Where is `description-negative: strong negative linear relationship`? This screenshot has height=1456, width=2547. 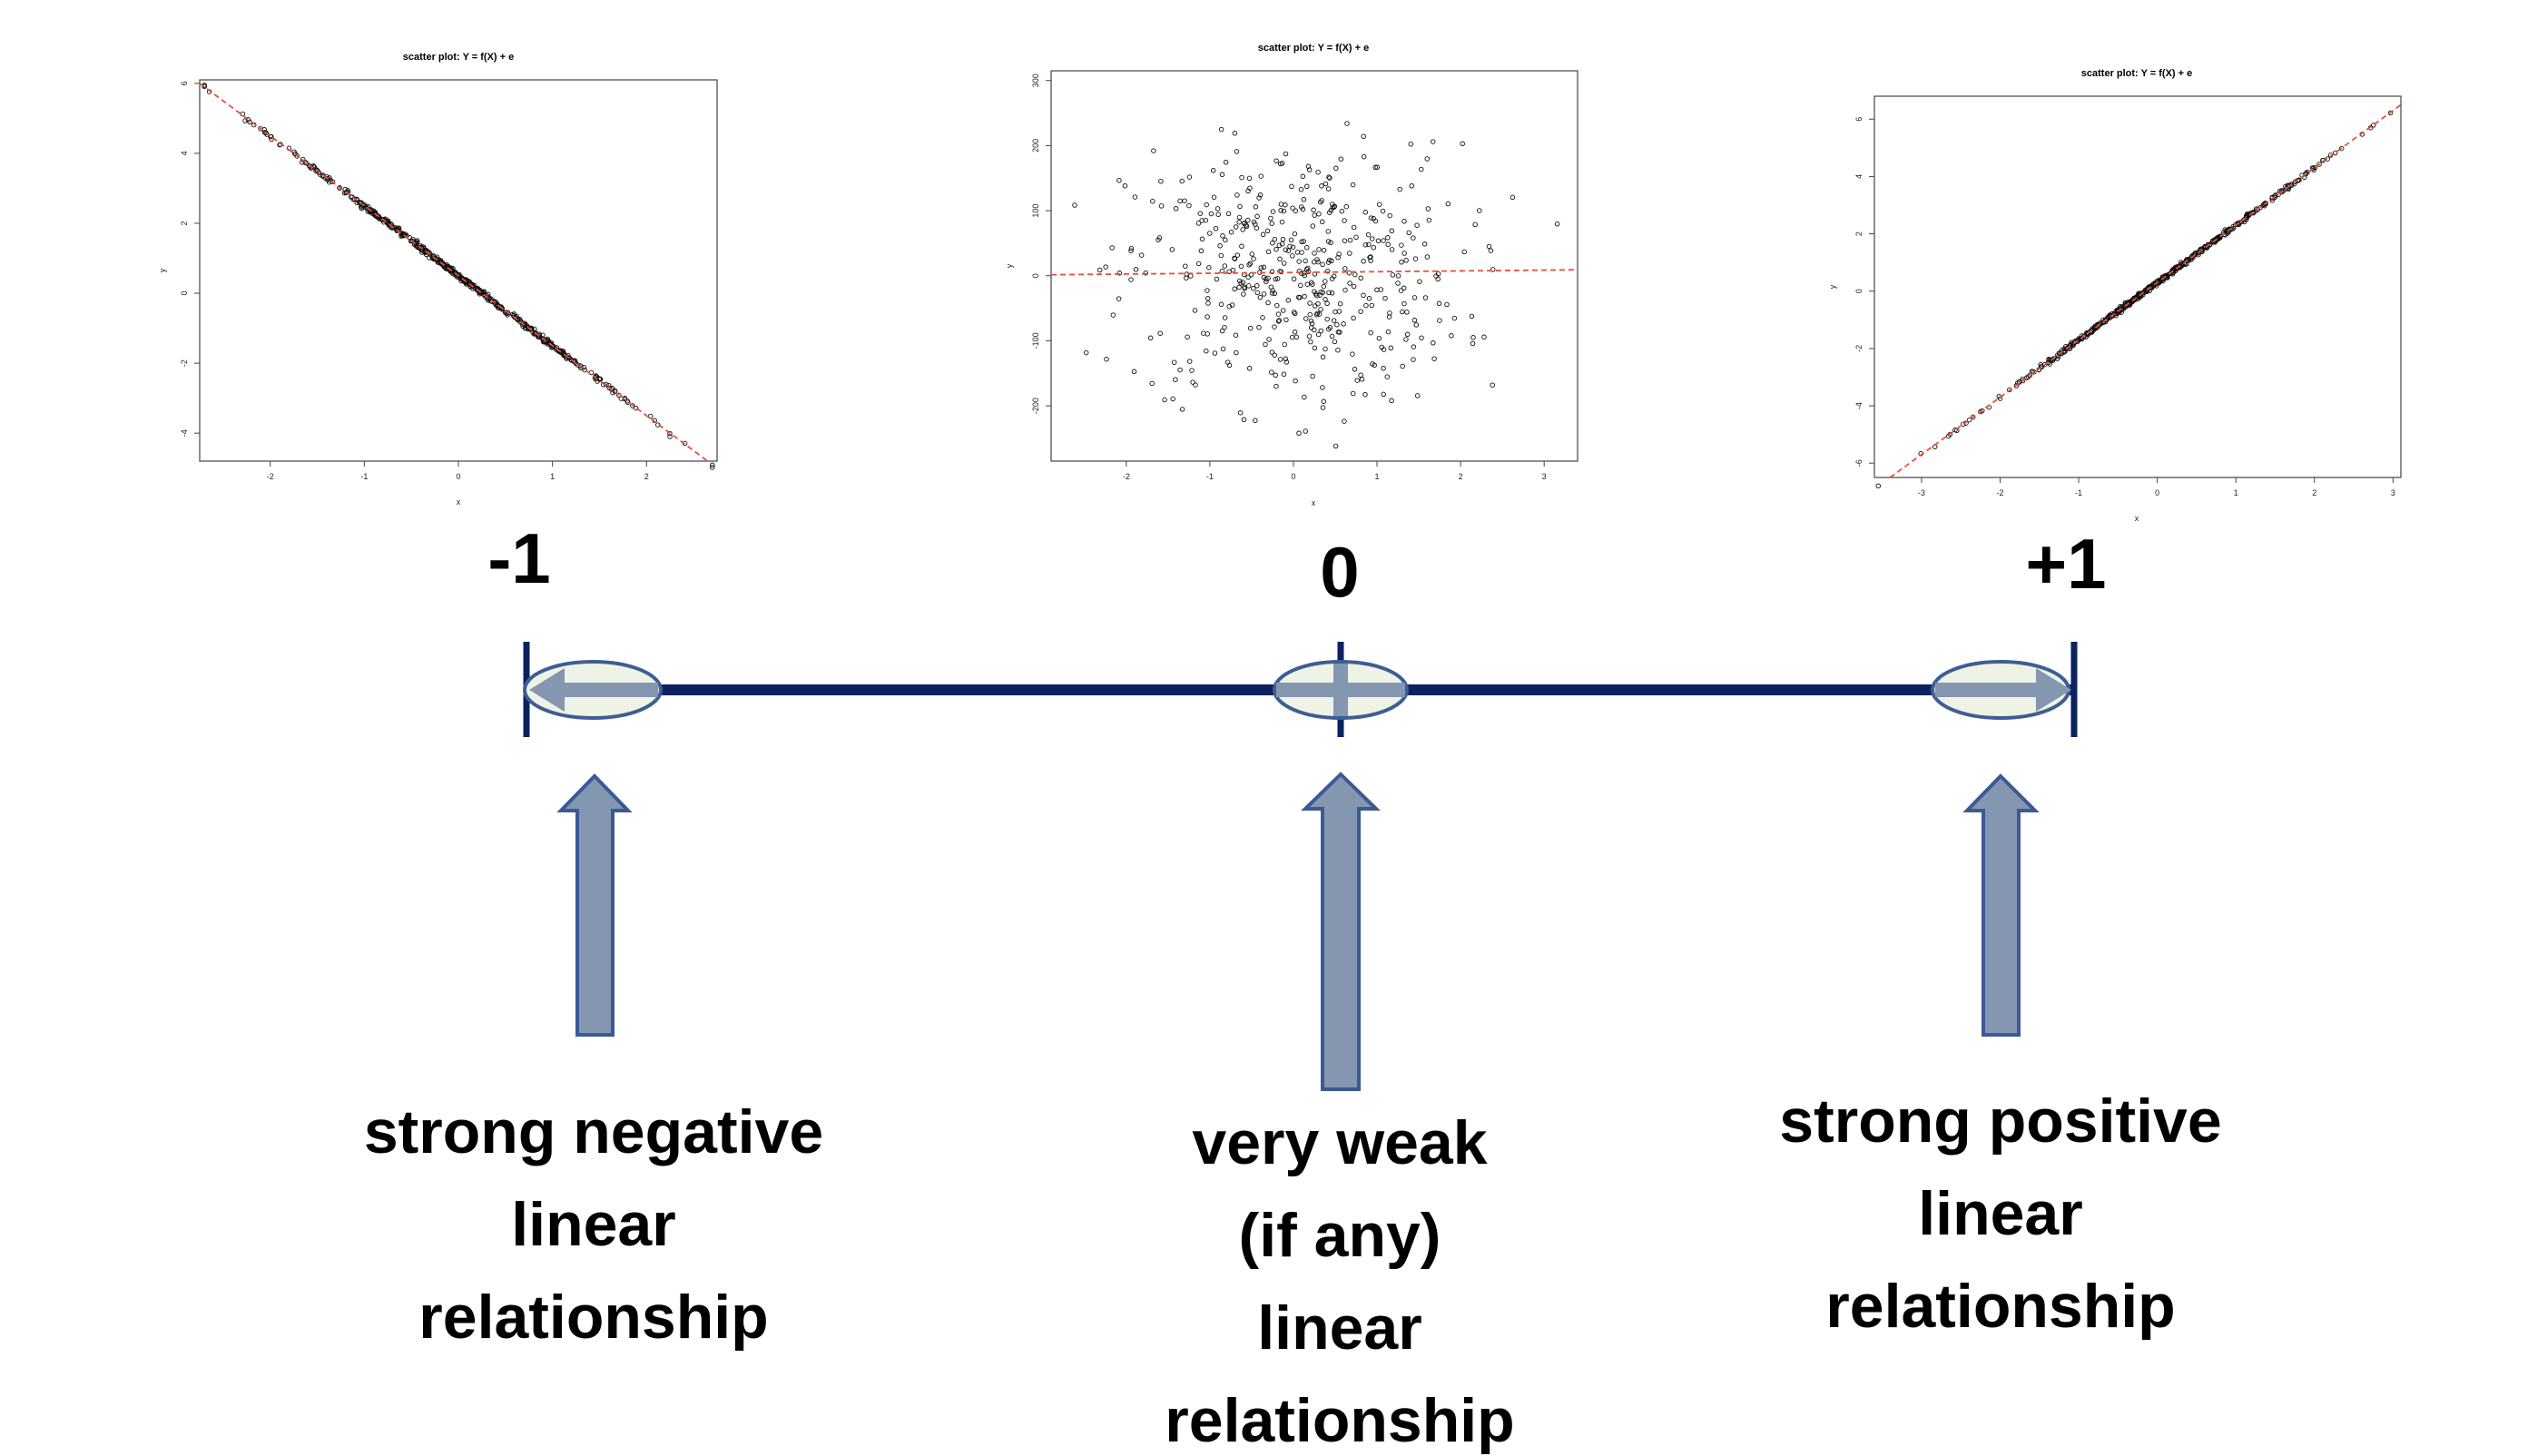 description-negative: strong negative linear relationship is located at coordinates (593, 1224).